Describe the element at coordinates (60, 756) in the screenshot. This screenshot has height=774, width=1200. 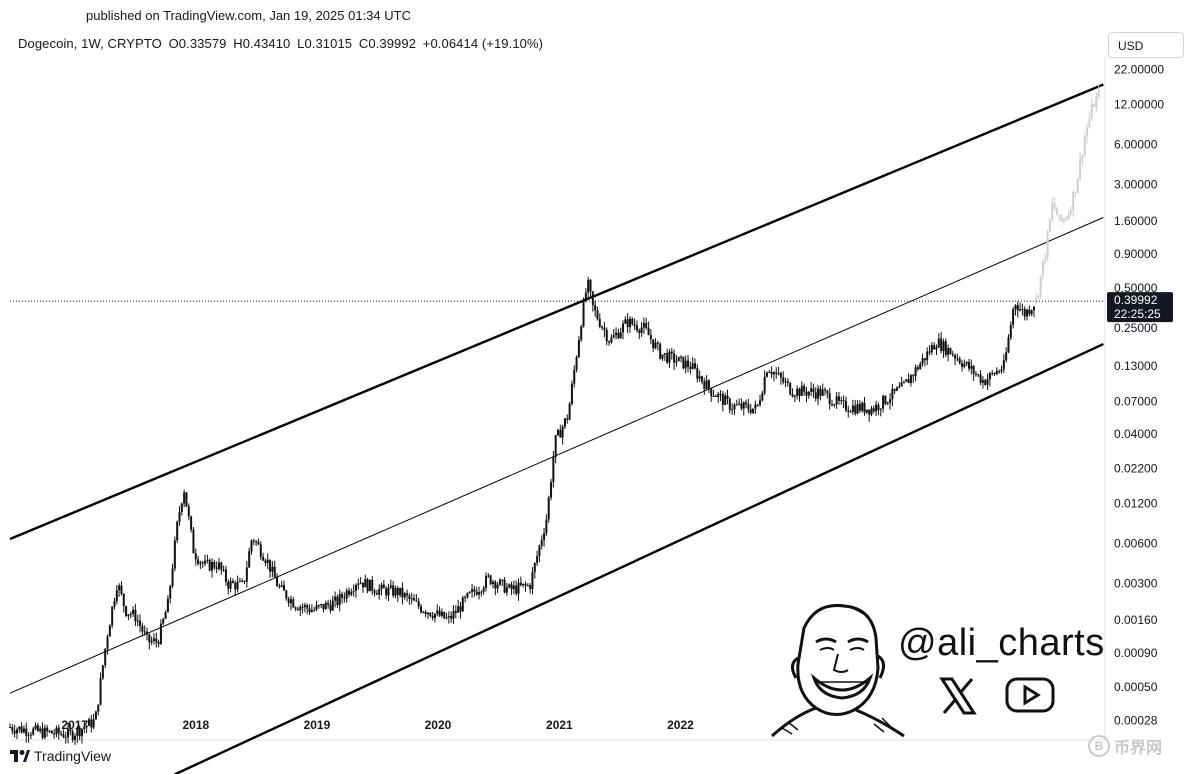
I see `tradingview-logo: TradingView` at that location.